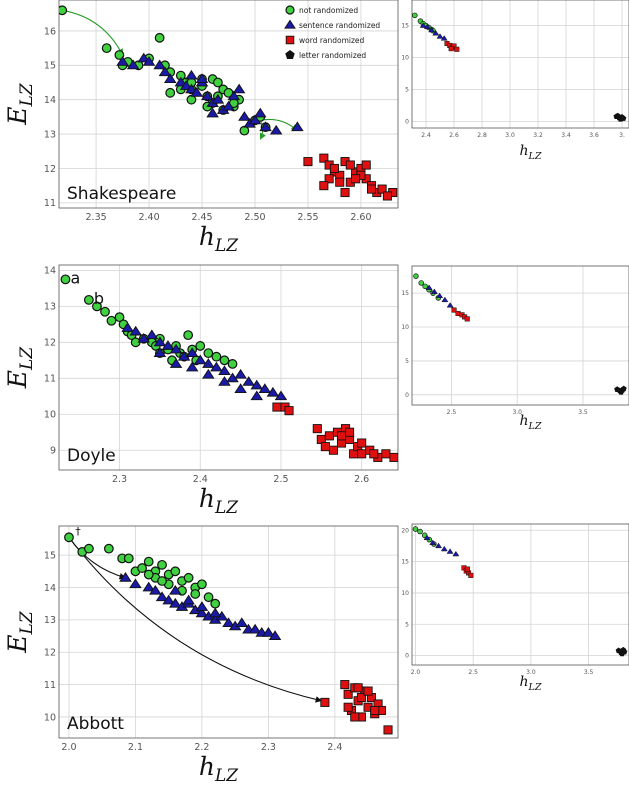  What do you see at coordinates (93, 32) in the screenshot?
I see `annotation-arrow` at bounding box center [93, 32].